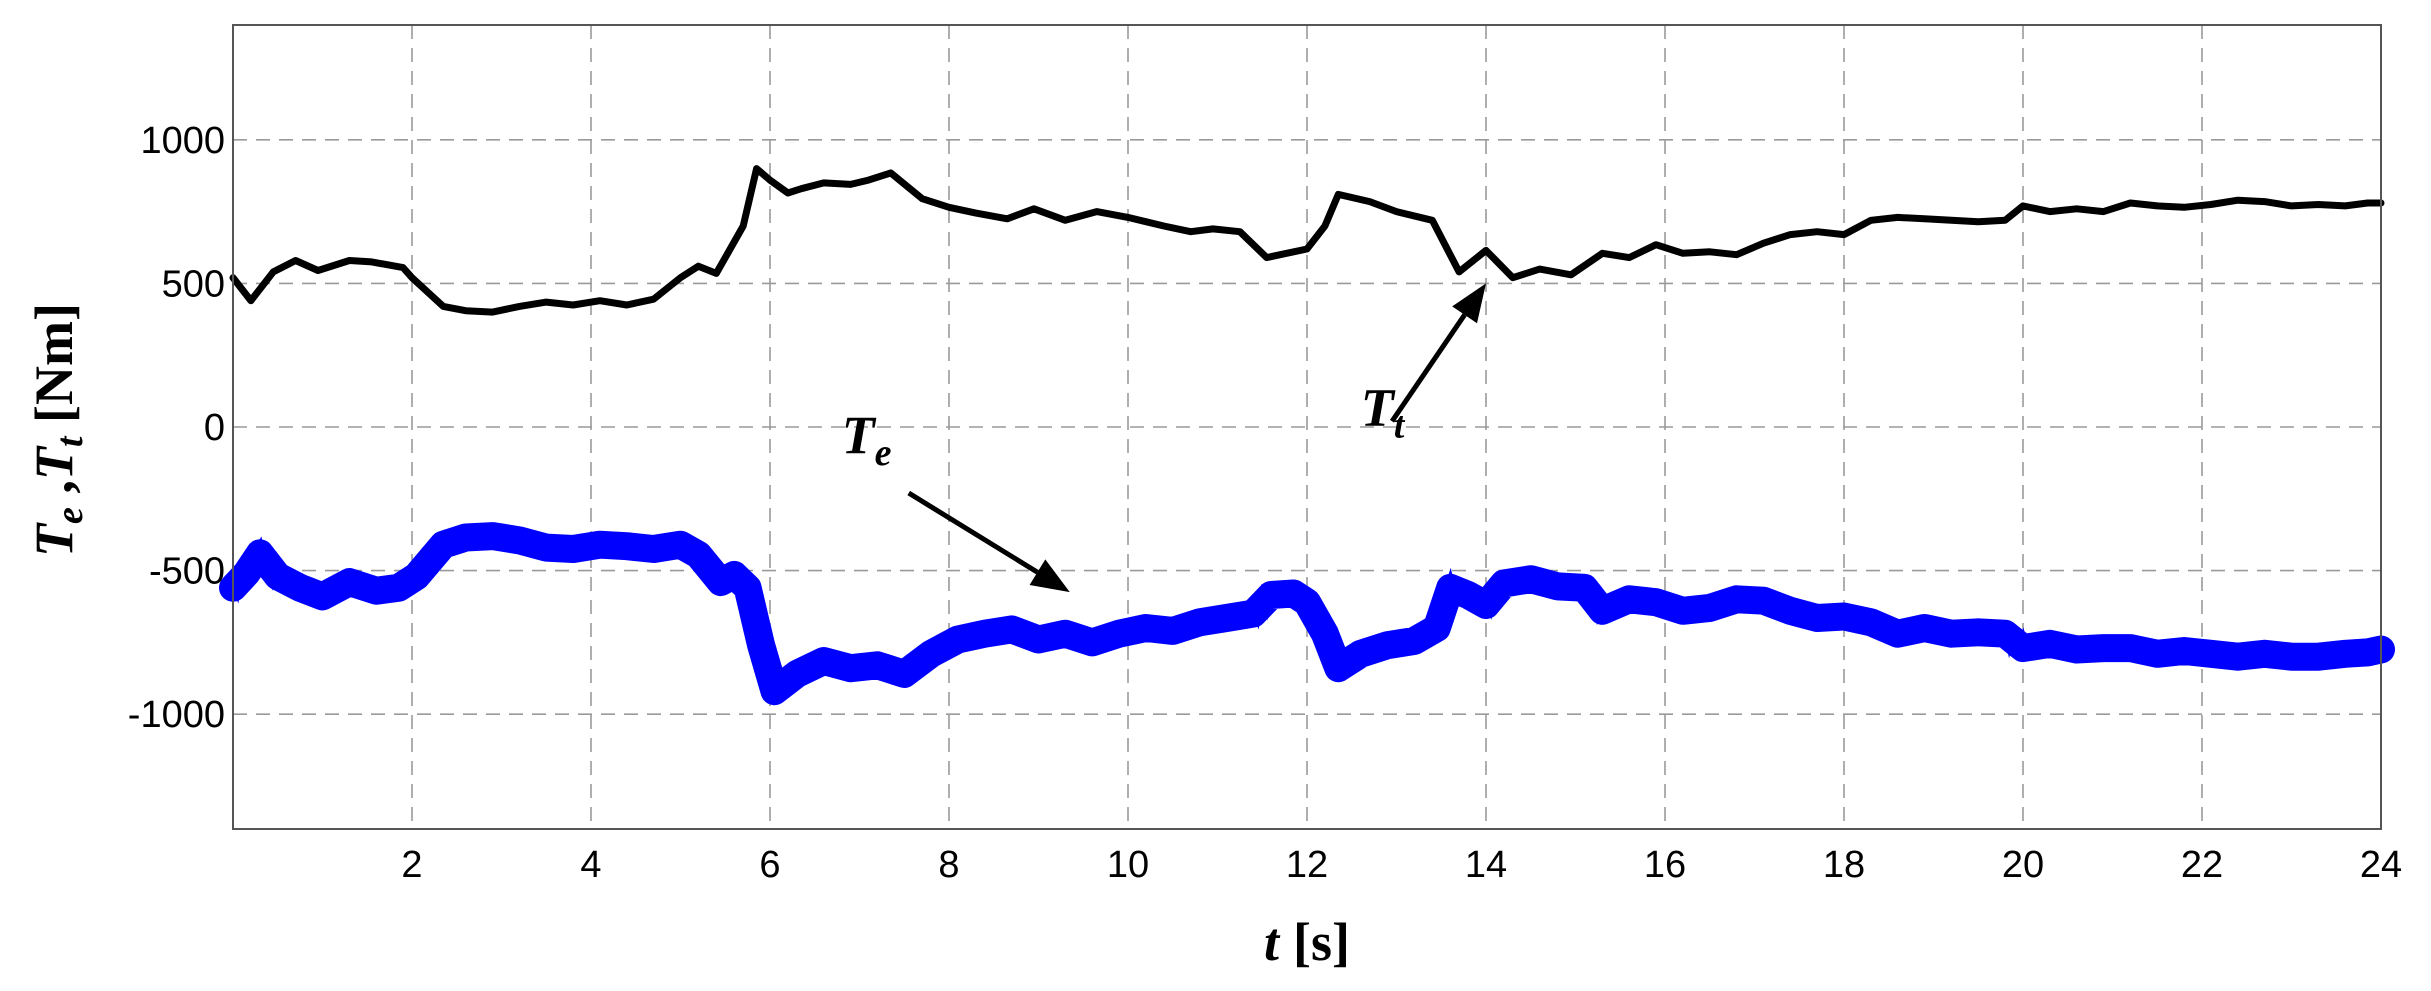 The height and width of the screenshot is (991, 2431). I want to click on x-axis-var: t, so click(1272, 942).